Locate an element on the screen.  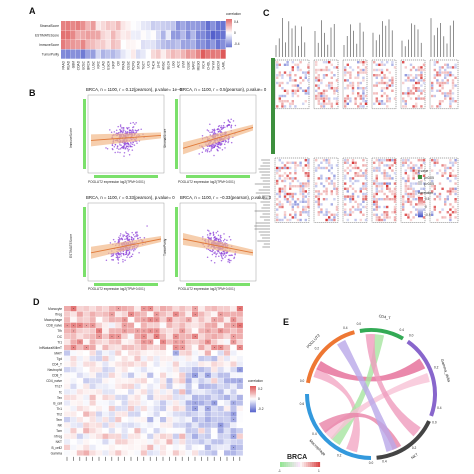
d-row-label: NKT is located at coordinates (59, 442).